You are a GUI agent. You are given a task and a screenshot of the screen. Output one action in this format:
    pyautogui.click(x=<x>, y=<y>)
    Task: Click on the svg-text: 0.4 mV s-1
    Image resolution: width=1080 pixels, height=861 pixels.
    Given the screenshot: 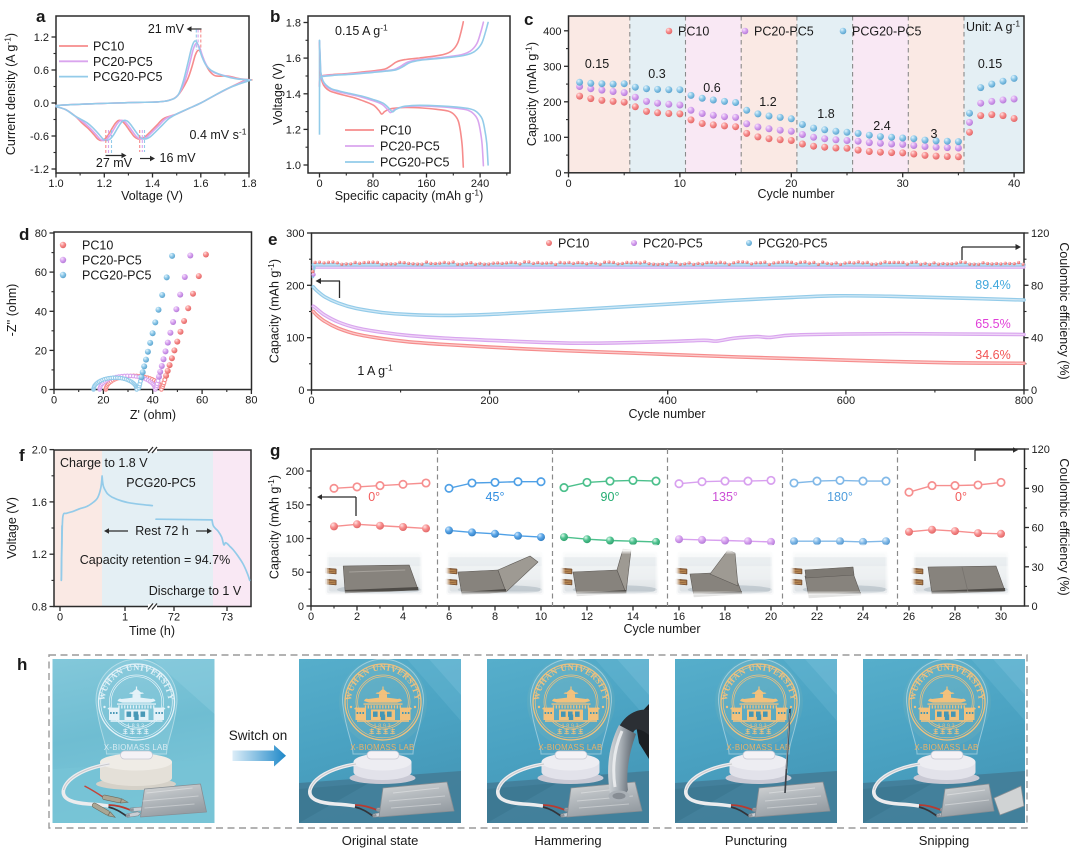 What is the action you would take?
    pyautogui.click(x=218, y=135)
    